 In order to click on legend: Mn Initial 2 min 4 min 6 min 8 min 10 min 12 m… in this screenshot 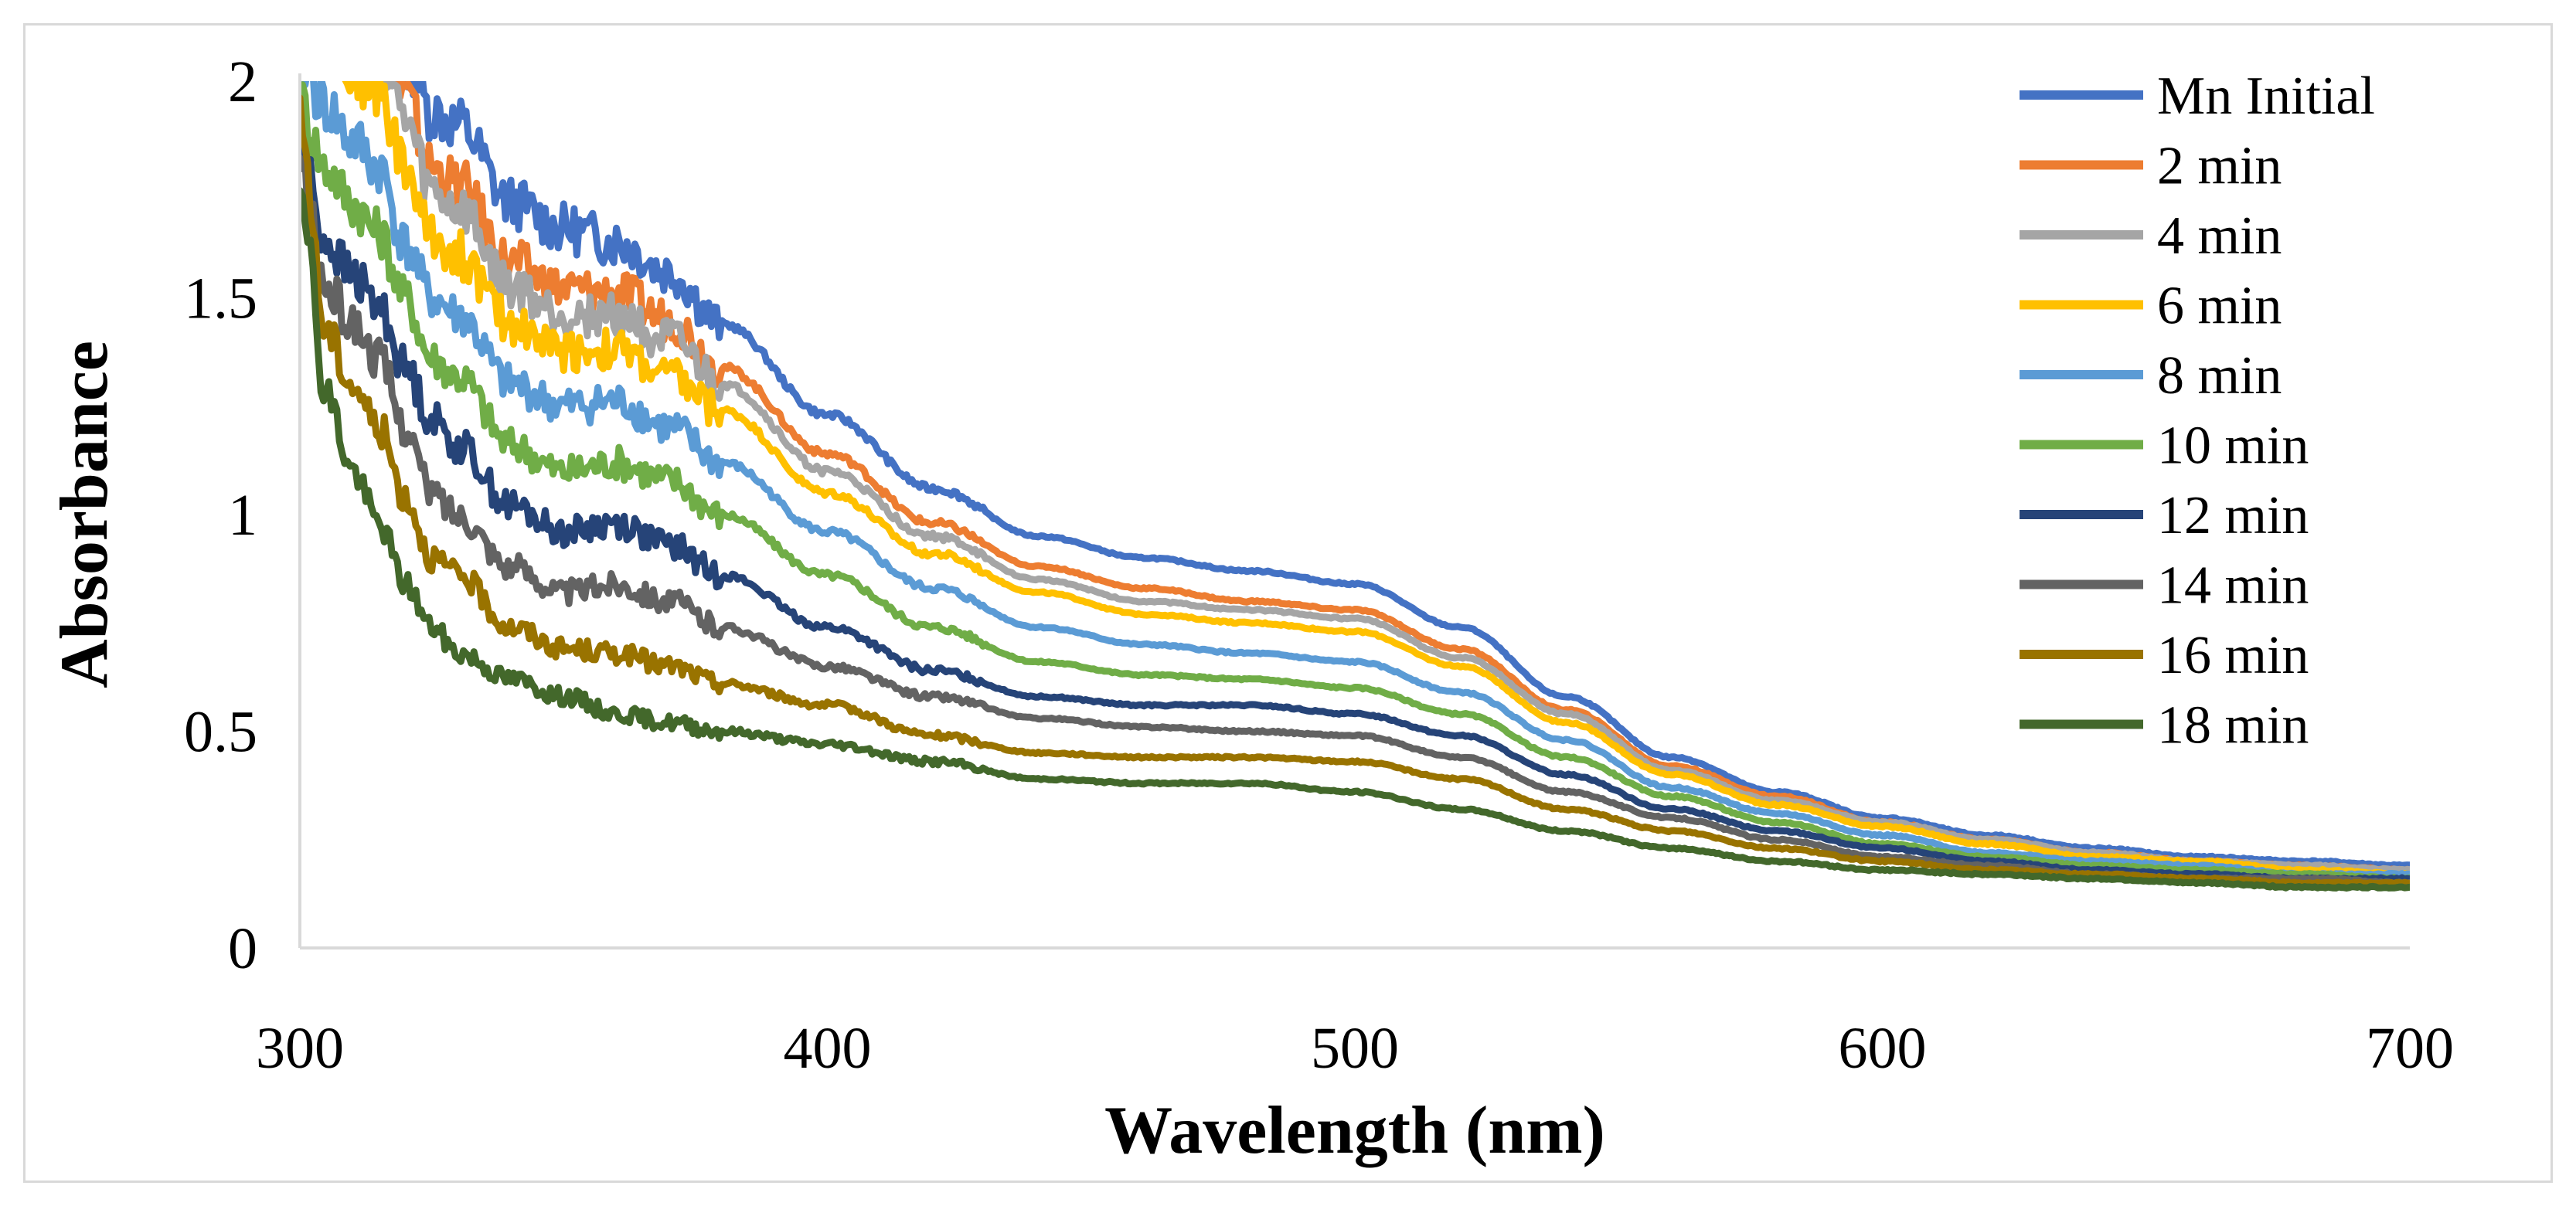, I will do `click(2197, 411)`.